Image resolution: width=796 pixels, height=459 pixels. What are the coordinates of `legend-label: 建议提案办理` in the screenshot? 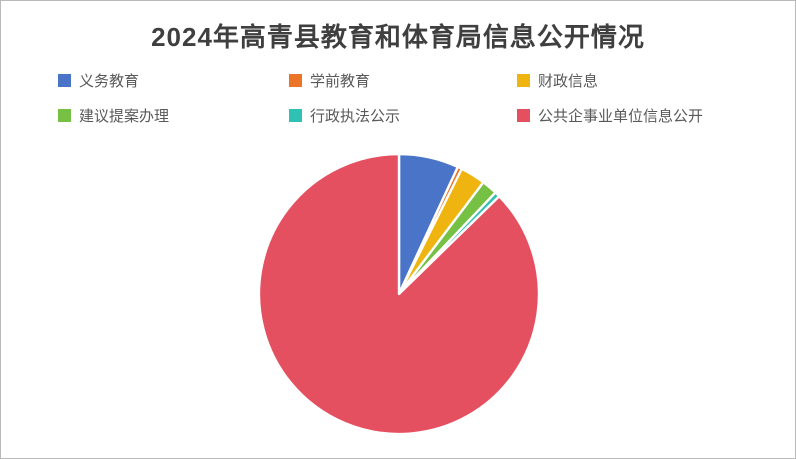 It's located at (124, 116).